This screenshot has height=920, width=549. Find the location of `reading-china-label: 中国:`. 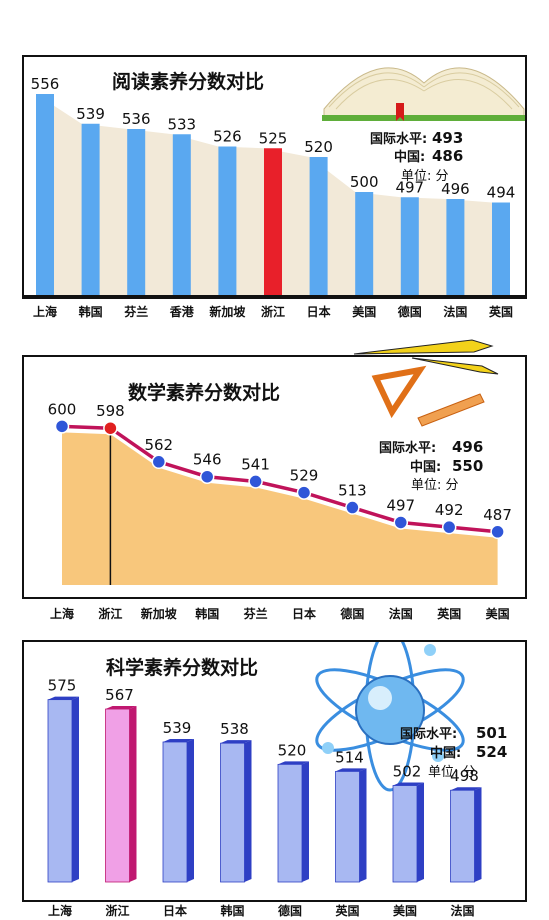

reading-china-label: 中国: is located at coordinates (409, 157).